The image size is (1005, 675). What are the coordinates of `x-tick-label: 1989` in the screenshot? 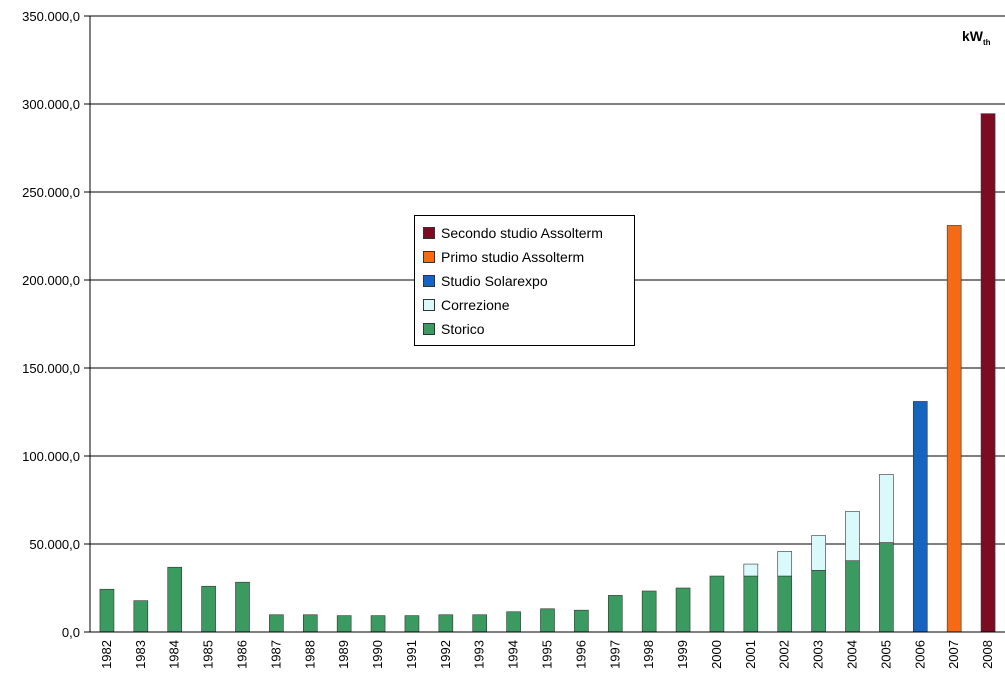 It's located at (343, 654).